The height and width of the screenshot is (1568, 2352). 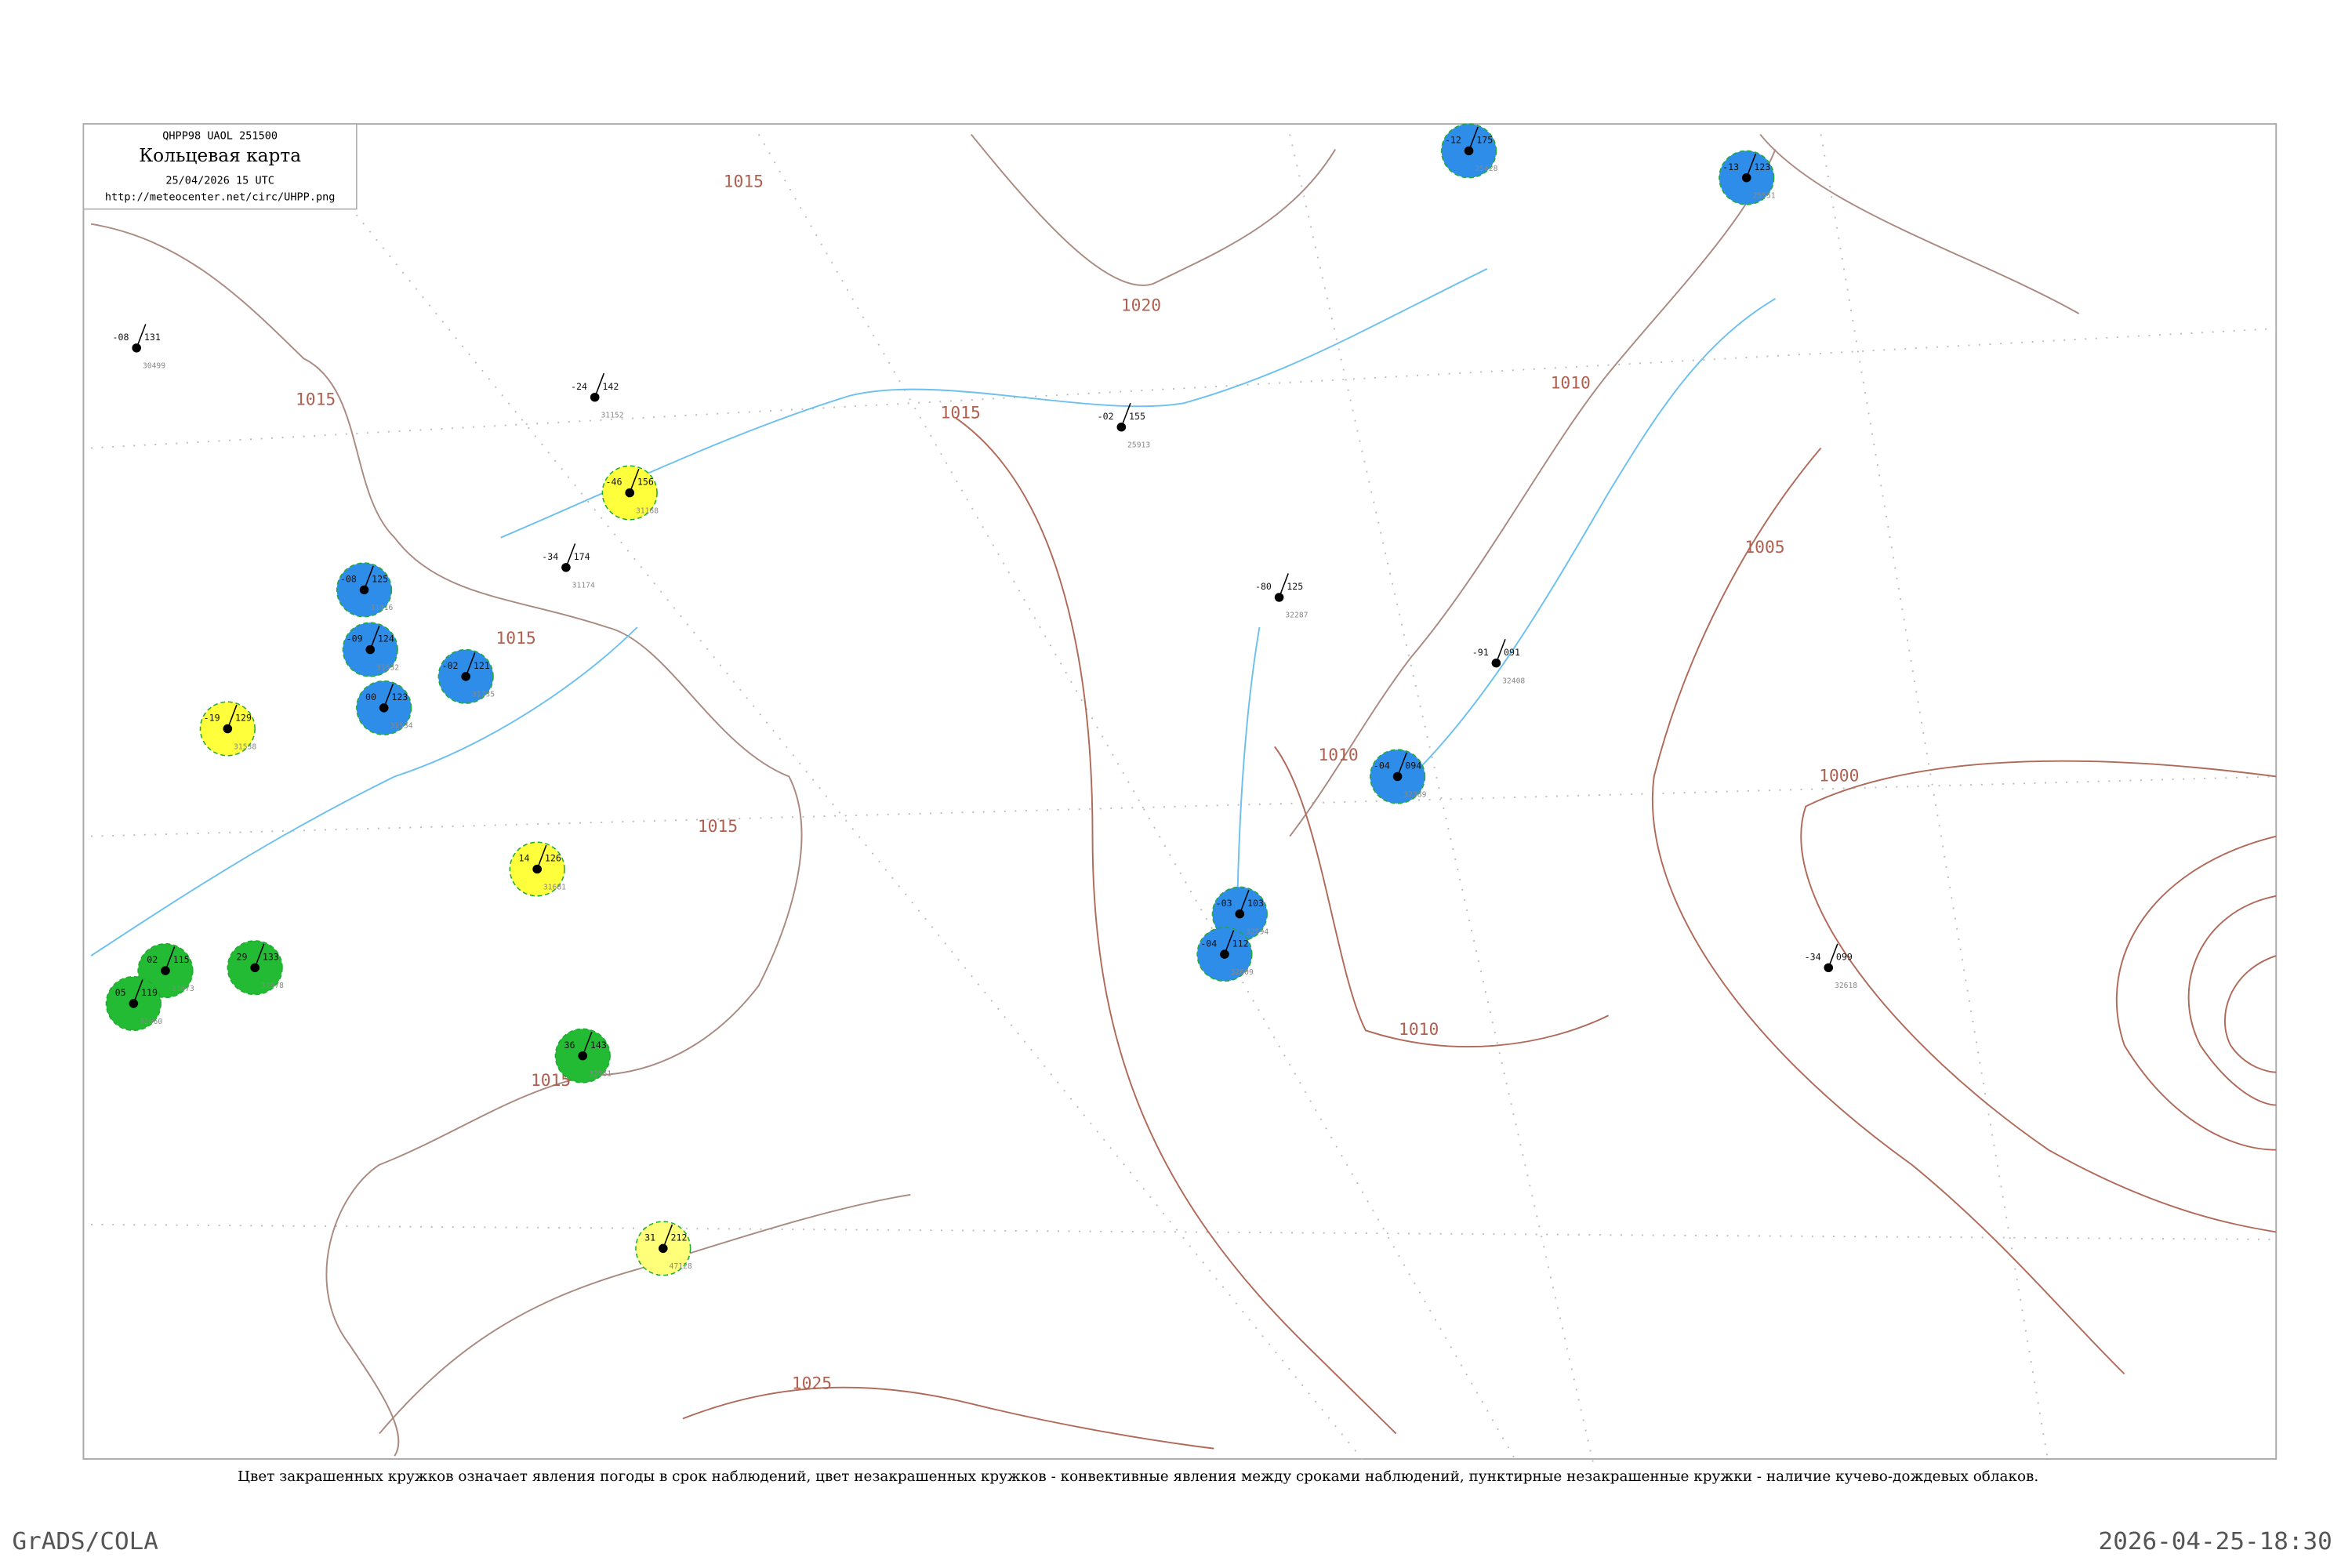 What do you see at coordinates (554, 887) in the screenshot?
I see `station-index: 31681` at bounding box center [554, 887].